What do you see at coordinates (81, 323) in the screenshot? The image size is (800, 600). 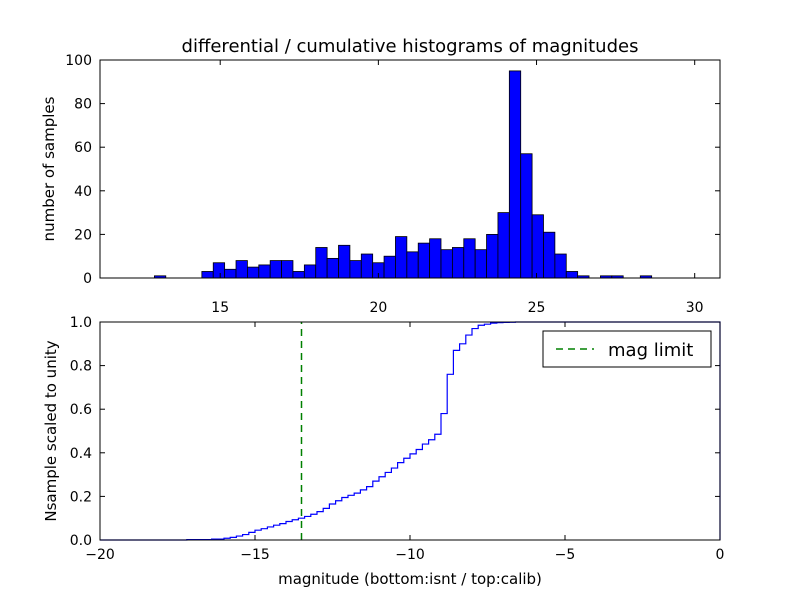 I see `cumulative-ytick-label-5: 1.0` at bounding box center [81, 323].